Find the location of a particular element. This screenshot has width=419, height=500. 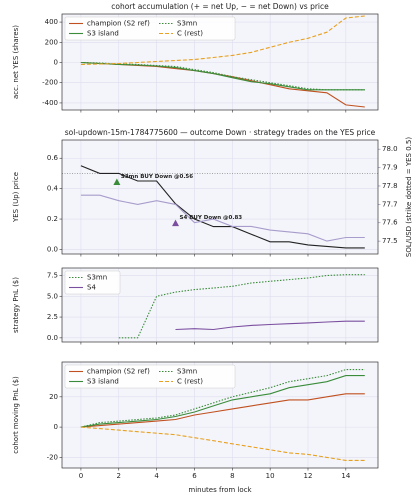

x-tick-label: 6 is located at coordinates (194, 476).